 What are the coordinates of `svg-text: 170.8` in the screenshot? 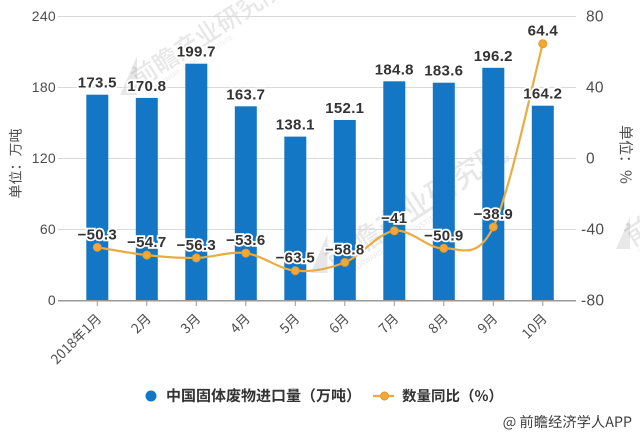 It's located at (146, 86).